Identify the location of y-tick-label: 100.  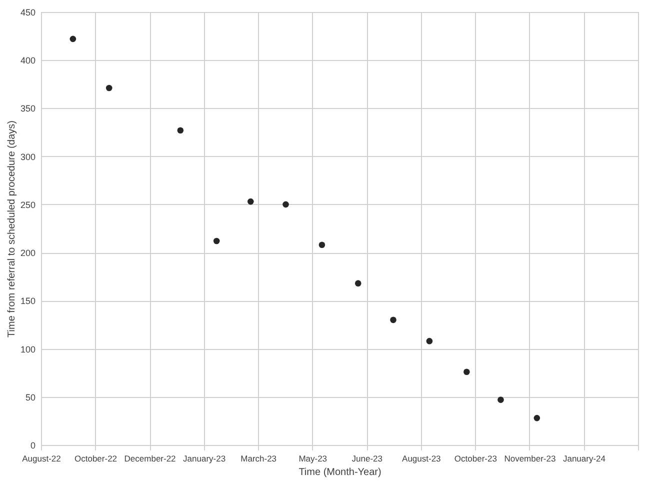
(28, 349).